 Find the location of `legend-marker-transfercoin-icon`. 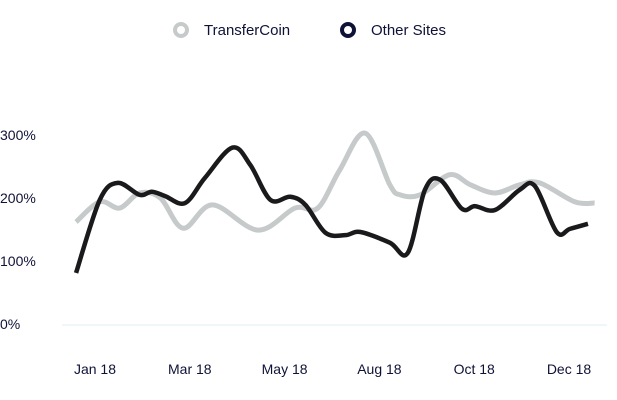

legend-marker-transfercoin-icon is located at coordinates (181, 30).